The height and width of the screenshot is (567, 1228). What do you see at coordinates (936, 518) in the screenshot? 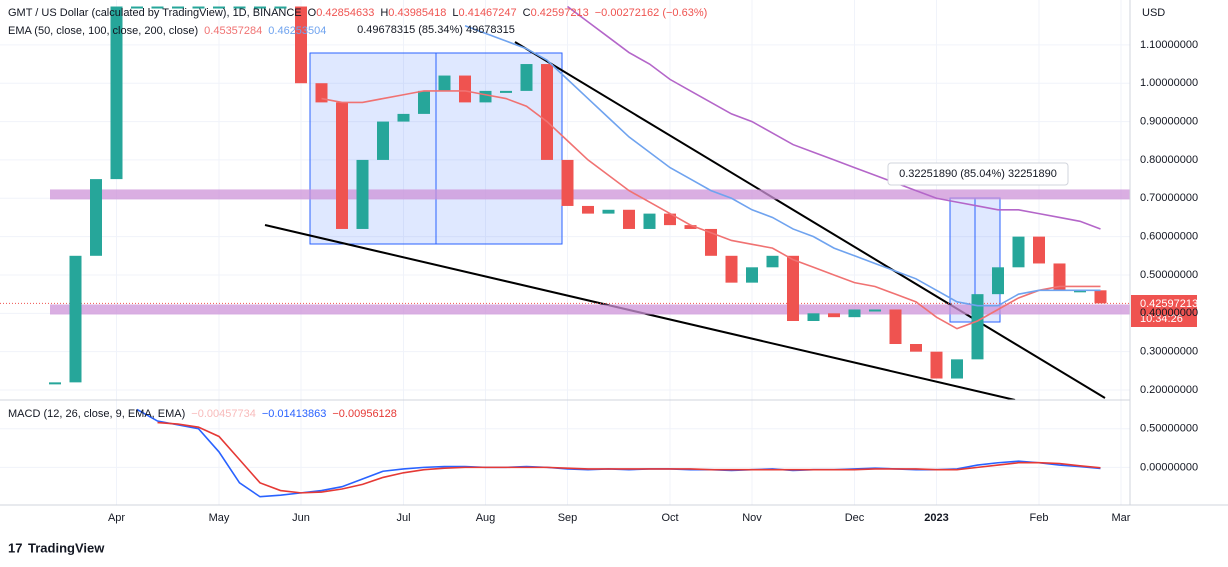
I see `x-tick-label: 2023` at bounding box center [936, 518].